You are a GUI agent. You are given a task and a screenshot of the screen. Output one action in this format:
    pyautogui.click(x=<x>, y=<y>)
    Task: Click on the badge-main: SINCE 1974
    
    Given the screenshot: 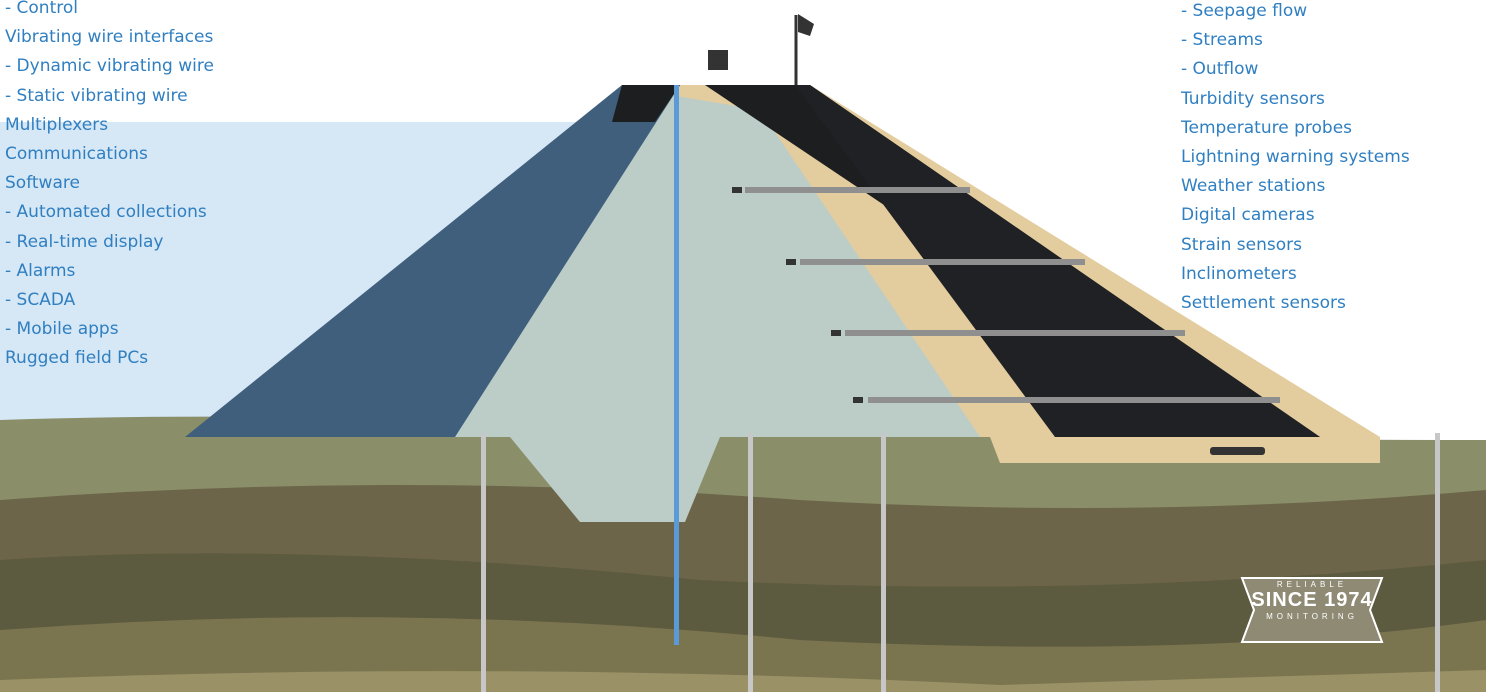 What is the action you would take?
    pyautogui.click(x=1312, y=600)
    